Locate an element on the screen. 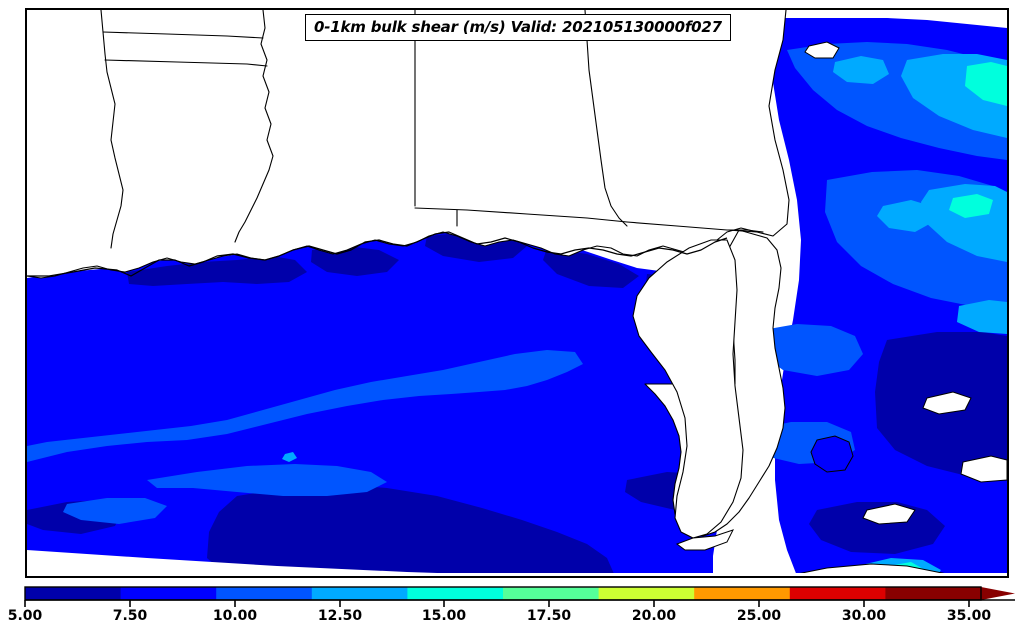 The image size is (1033, 633). colorbar-band-25.00-30.00 is located at coordinates (742, 593).